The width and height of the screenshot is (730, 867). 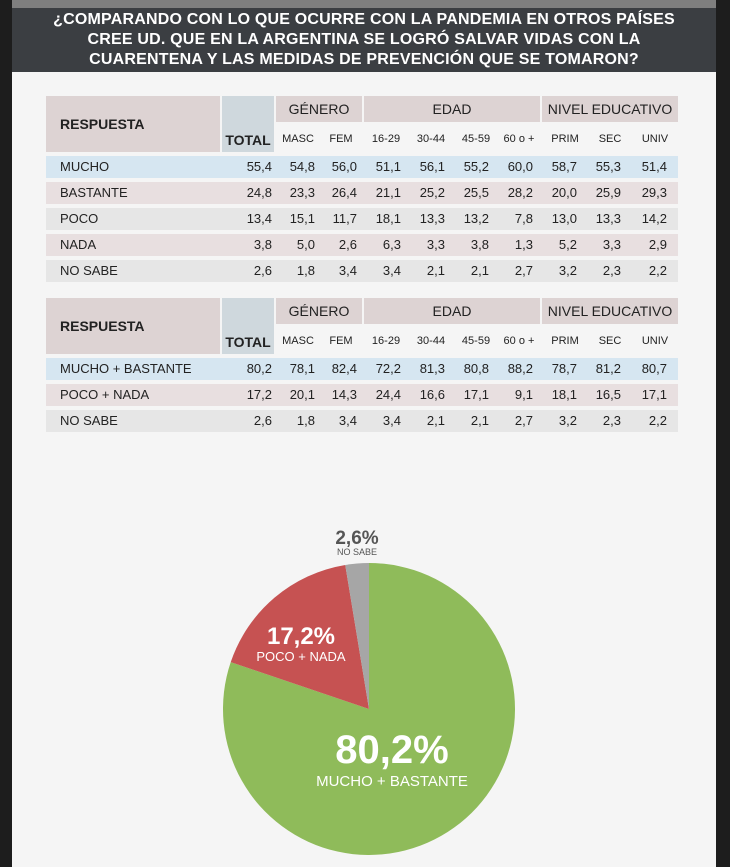 I want to click on cell-value: 16,6, so click(x=432, y=394).